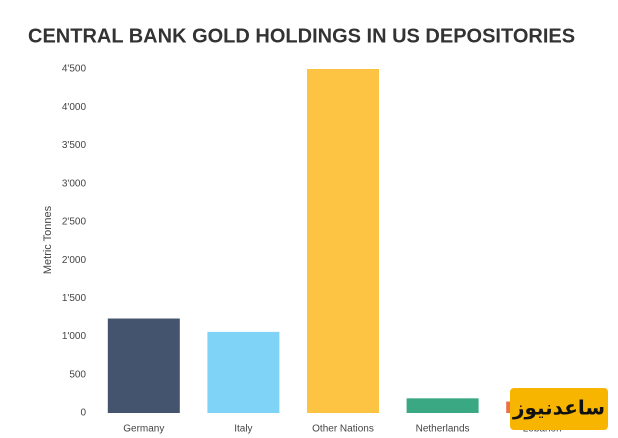  I want to click on y-tick-label: 500, so click(77, 374).